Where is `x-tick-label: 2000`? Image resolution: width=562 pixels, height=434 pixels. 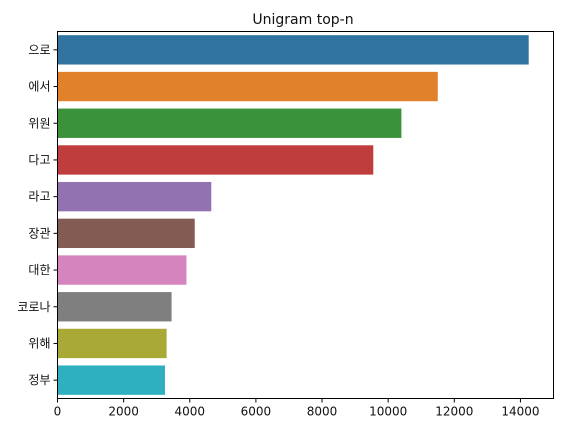
x-tick-label: 2000 is located at coordinates (123, 412).